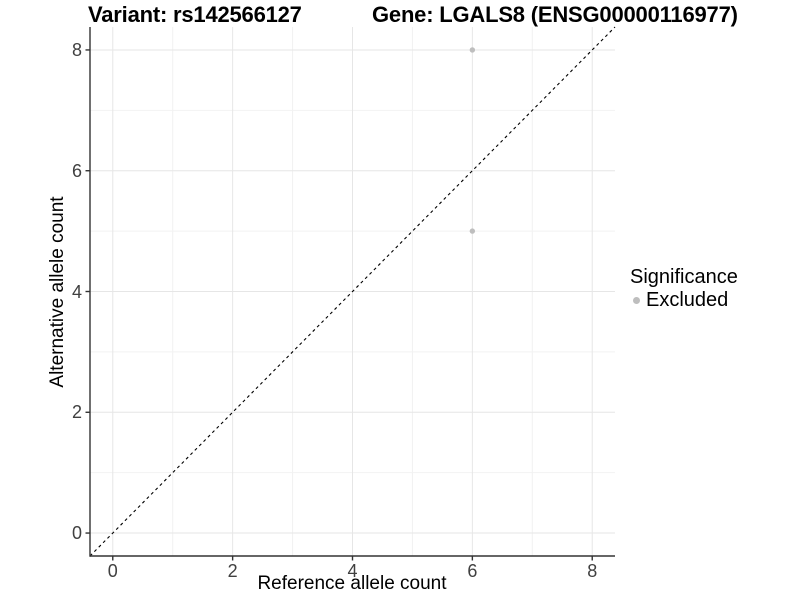 This screenshot has height=600, width=800. What do you see at coordinates (195, 14) in the screenshot?
I see `plot-title-variant: Variant: rs142566127` at bounding box center [195, 14].